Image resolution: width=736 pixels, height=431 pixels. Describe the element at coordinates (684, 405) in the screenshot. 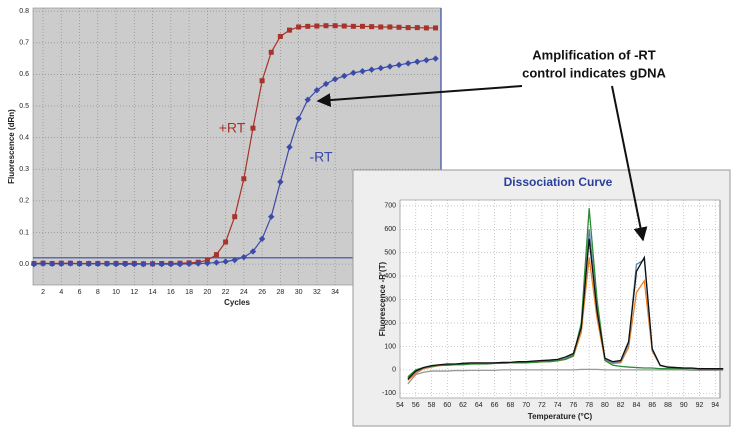

I see `x-tick-label: 90` at that location.